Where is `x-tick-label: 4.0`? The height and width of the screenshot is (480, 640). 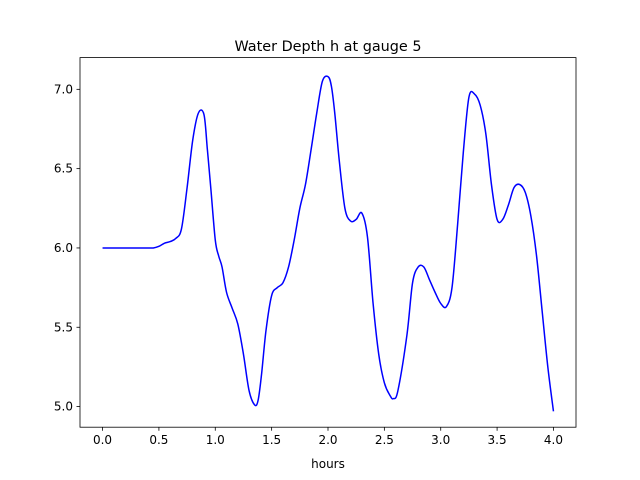
x-tick-label: 4.0 is located at coordinates (553, 440).